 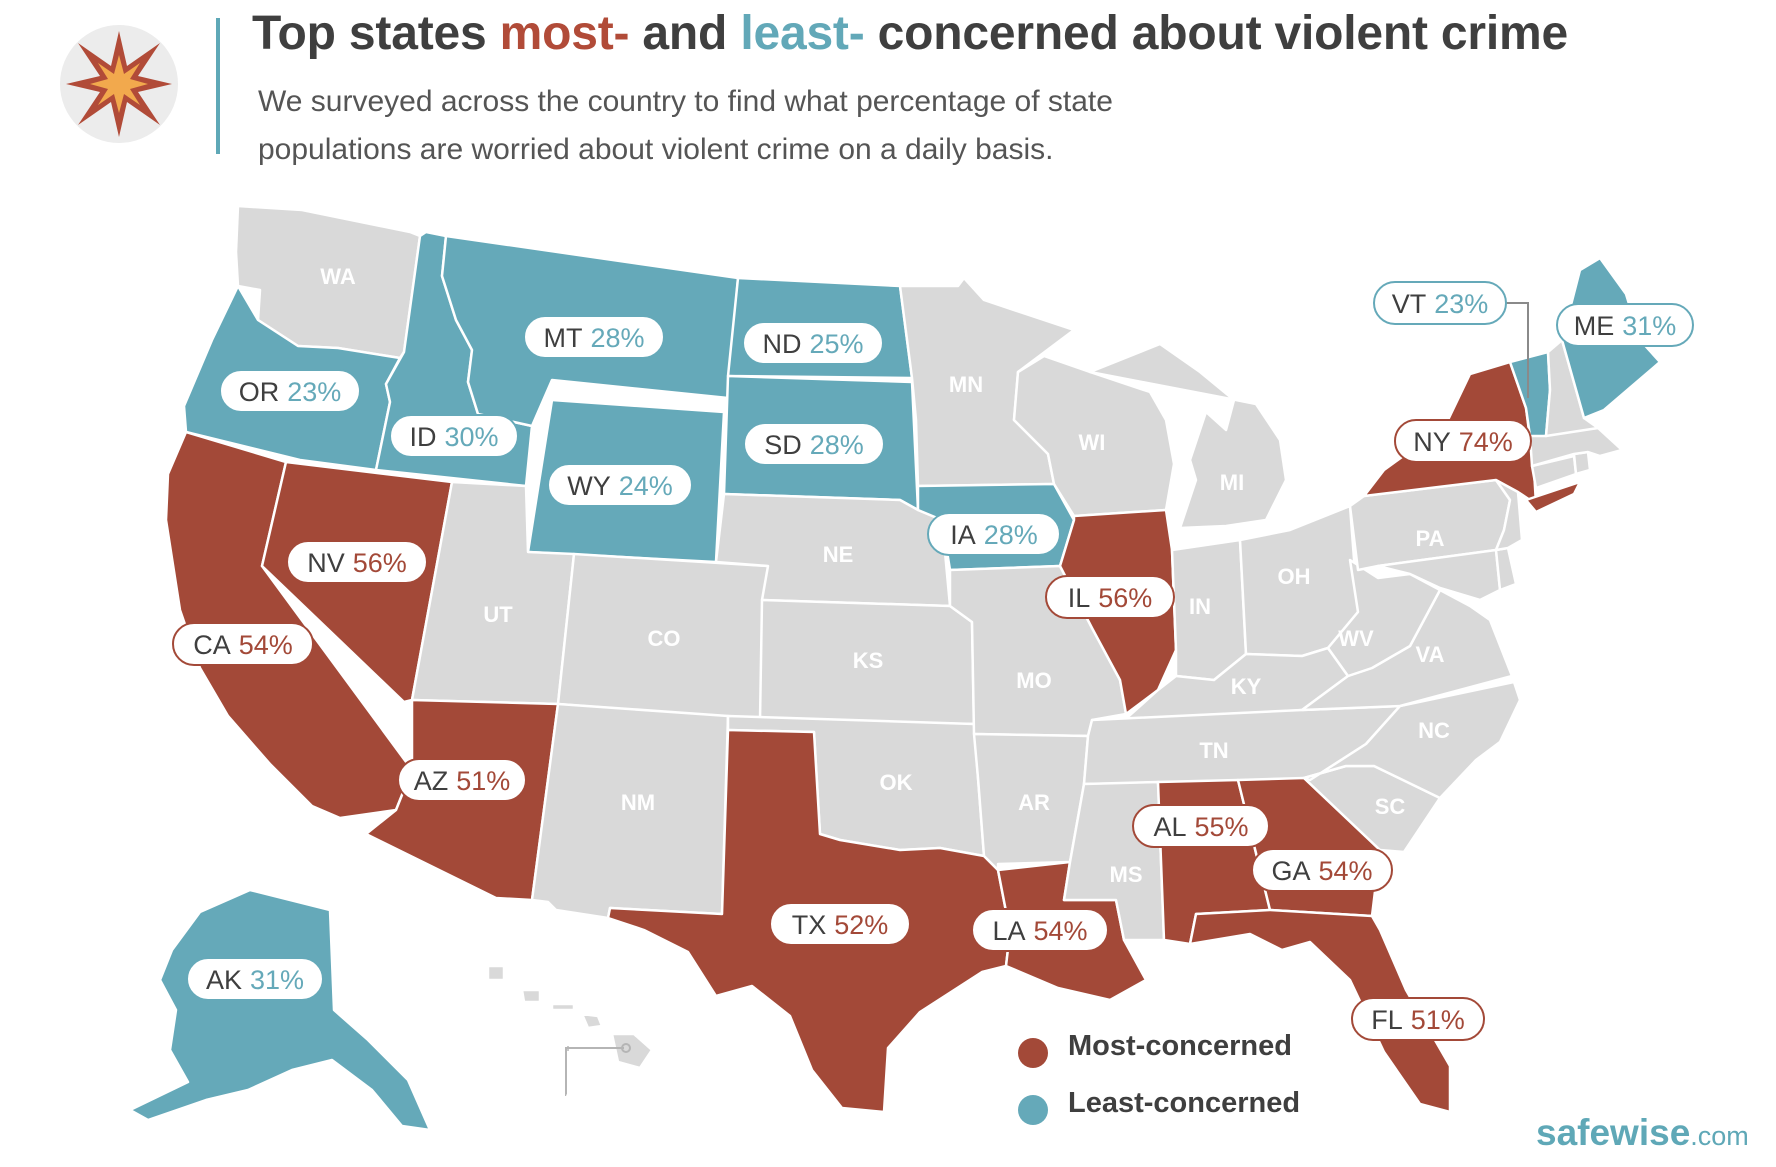 I want to click on callout-text: AL 55%, so click(x=1200, y=827).